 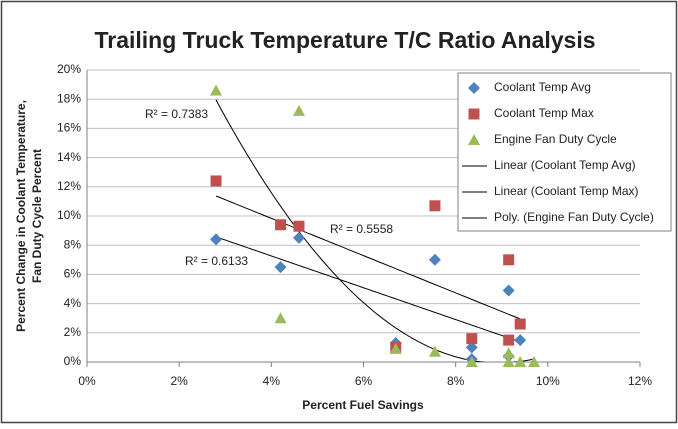 I want to click on y-tick-label: 18%, so click(x=69, y=98).